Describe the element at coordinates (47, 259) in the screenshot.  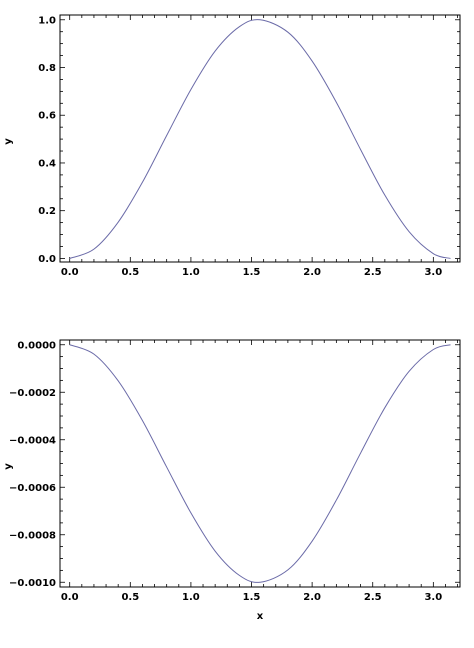
I see `y-tick-label: 0.0` at that location.